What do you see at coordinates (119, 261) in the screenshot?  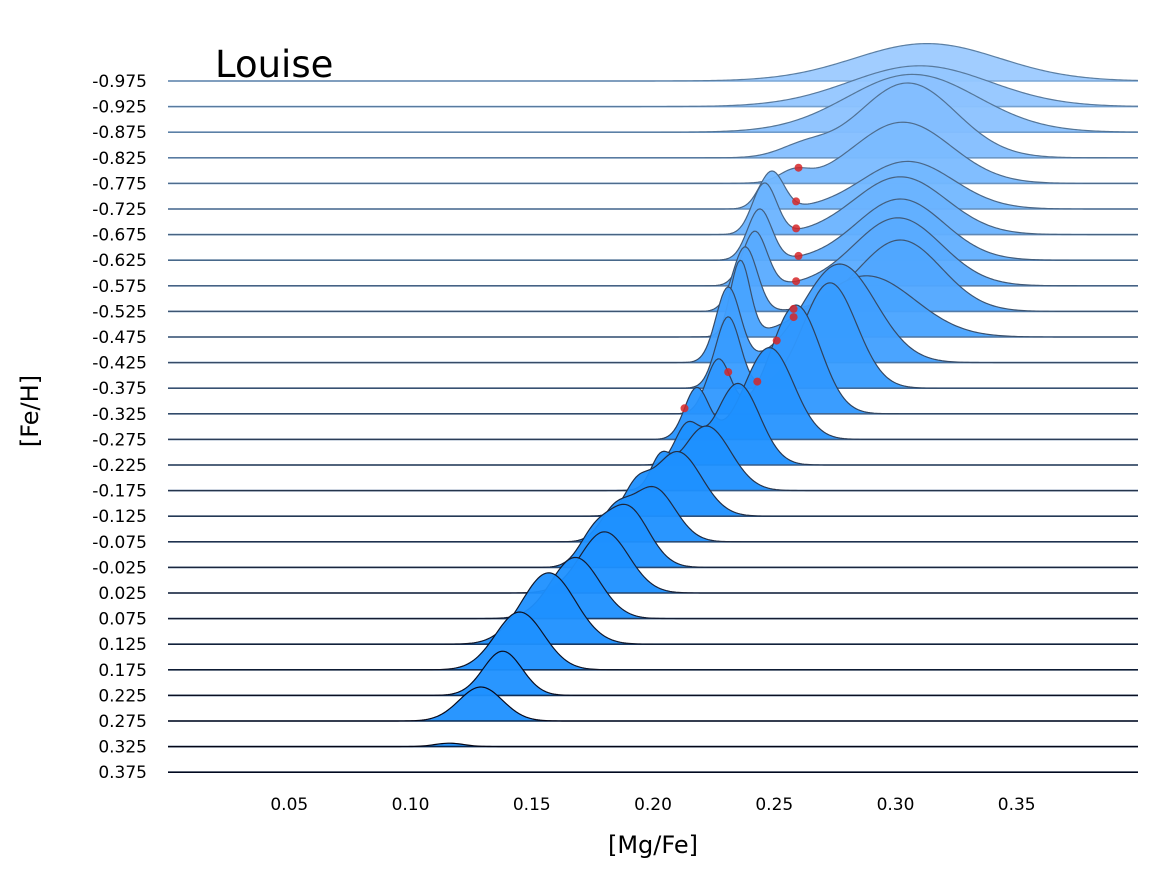 I see `y-tick-label: -0.625` at bounding box center [119, 261].